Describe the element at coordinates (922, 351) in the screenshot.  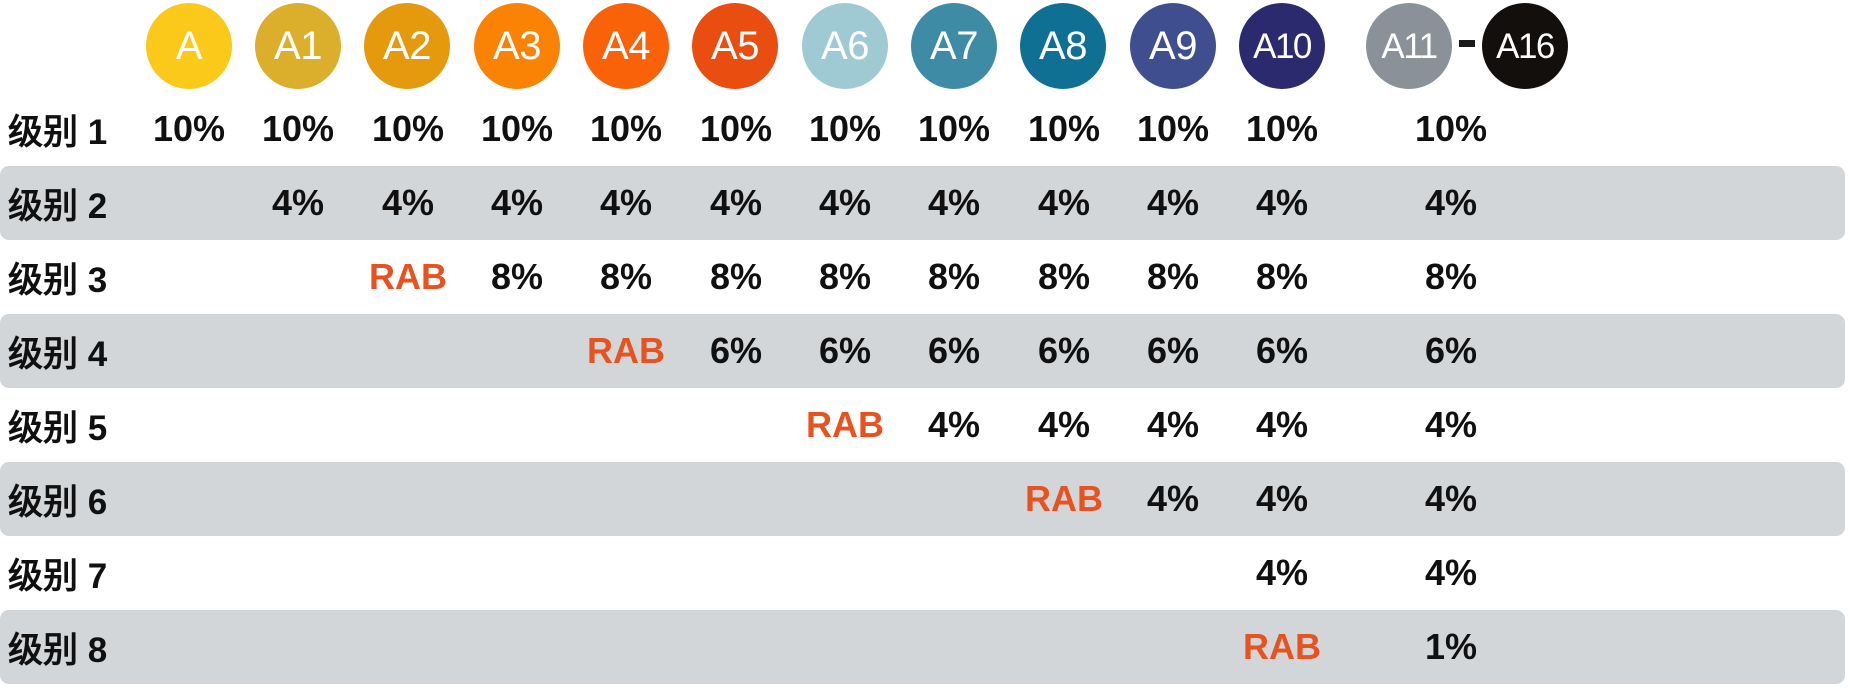
I see `table-row: 级别 4 RAB 6% 6% 6% 6% 6% 6% 6%` at that location.